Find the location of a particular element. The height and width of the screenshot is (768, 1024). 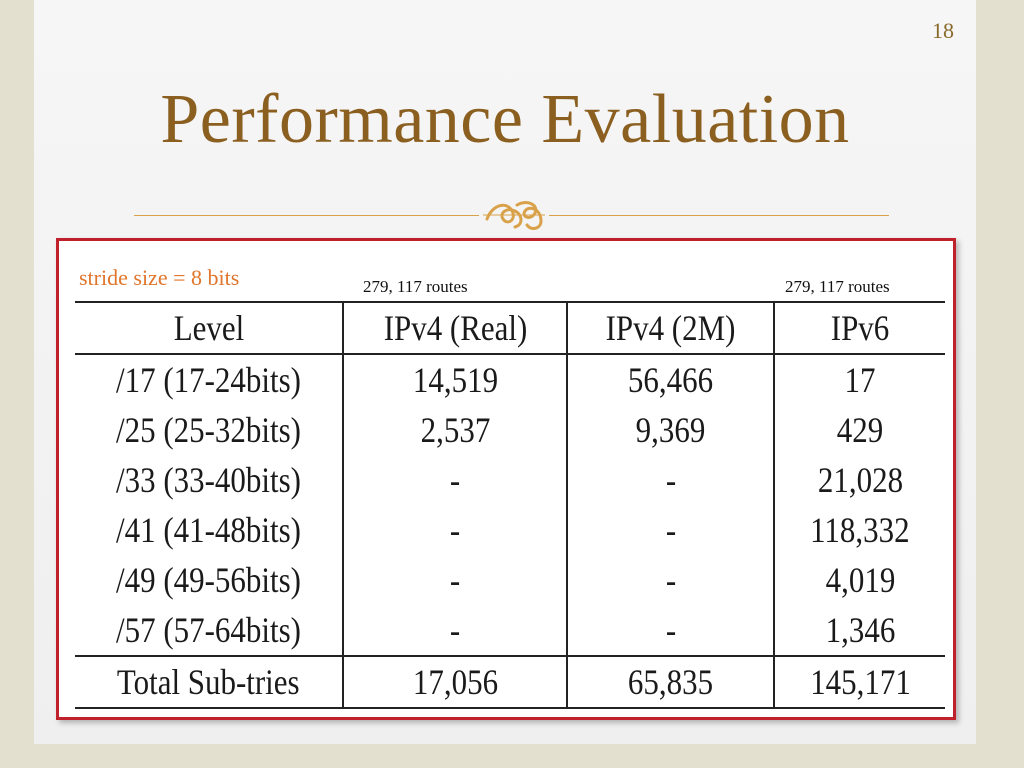

cell-level: /17 (17-24bits) is located at coordinates (208, 380).